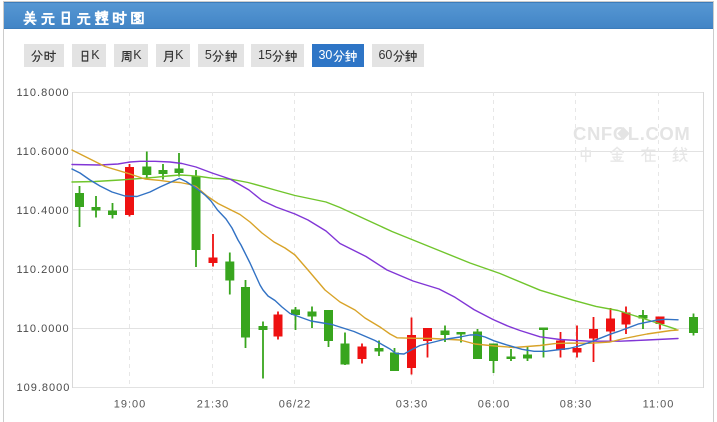 This screenshot has width=717, height=422. Describe the element at coordinates (43, 93) in the screenshot. I see `svg-text: 110.8000` at that location.